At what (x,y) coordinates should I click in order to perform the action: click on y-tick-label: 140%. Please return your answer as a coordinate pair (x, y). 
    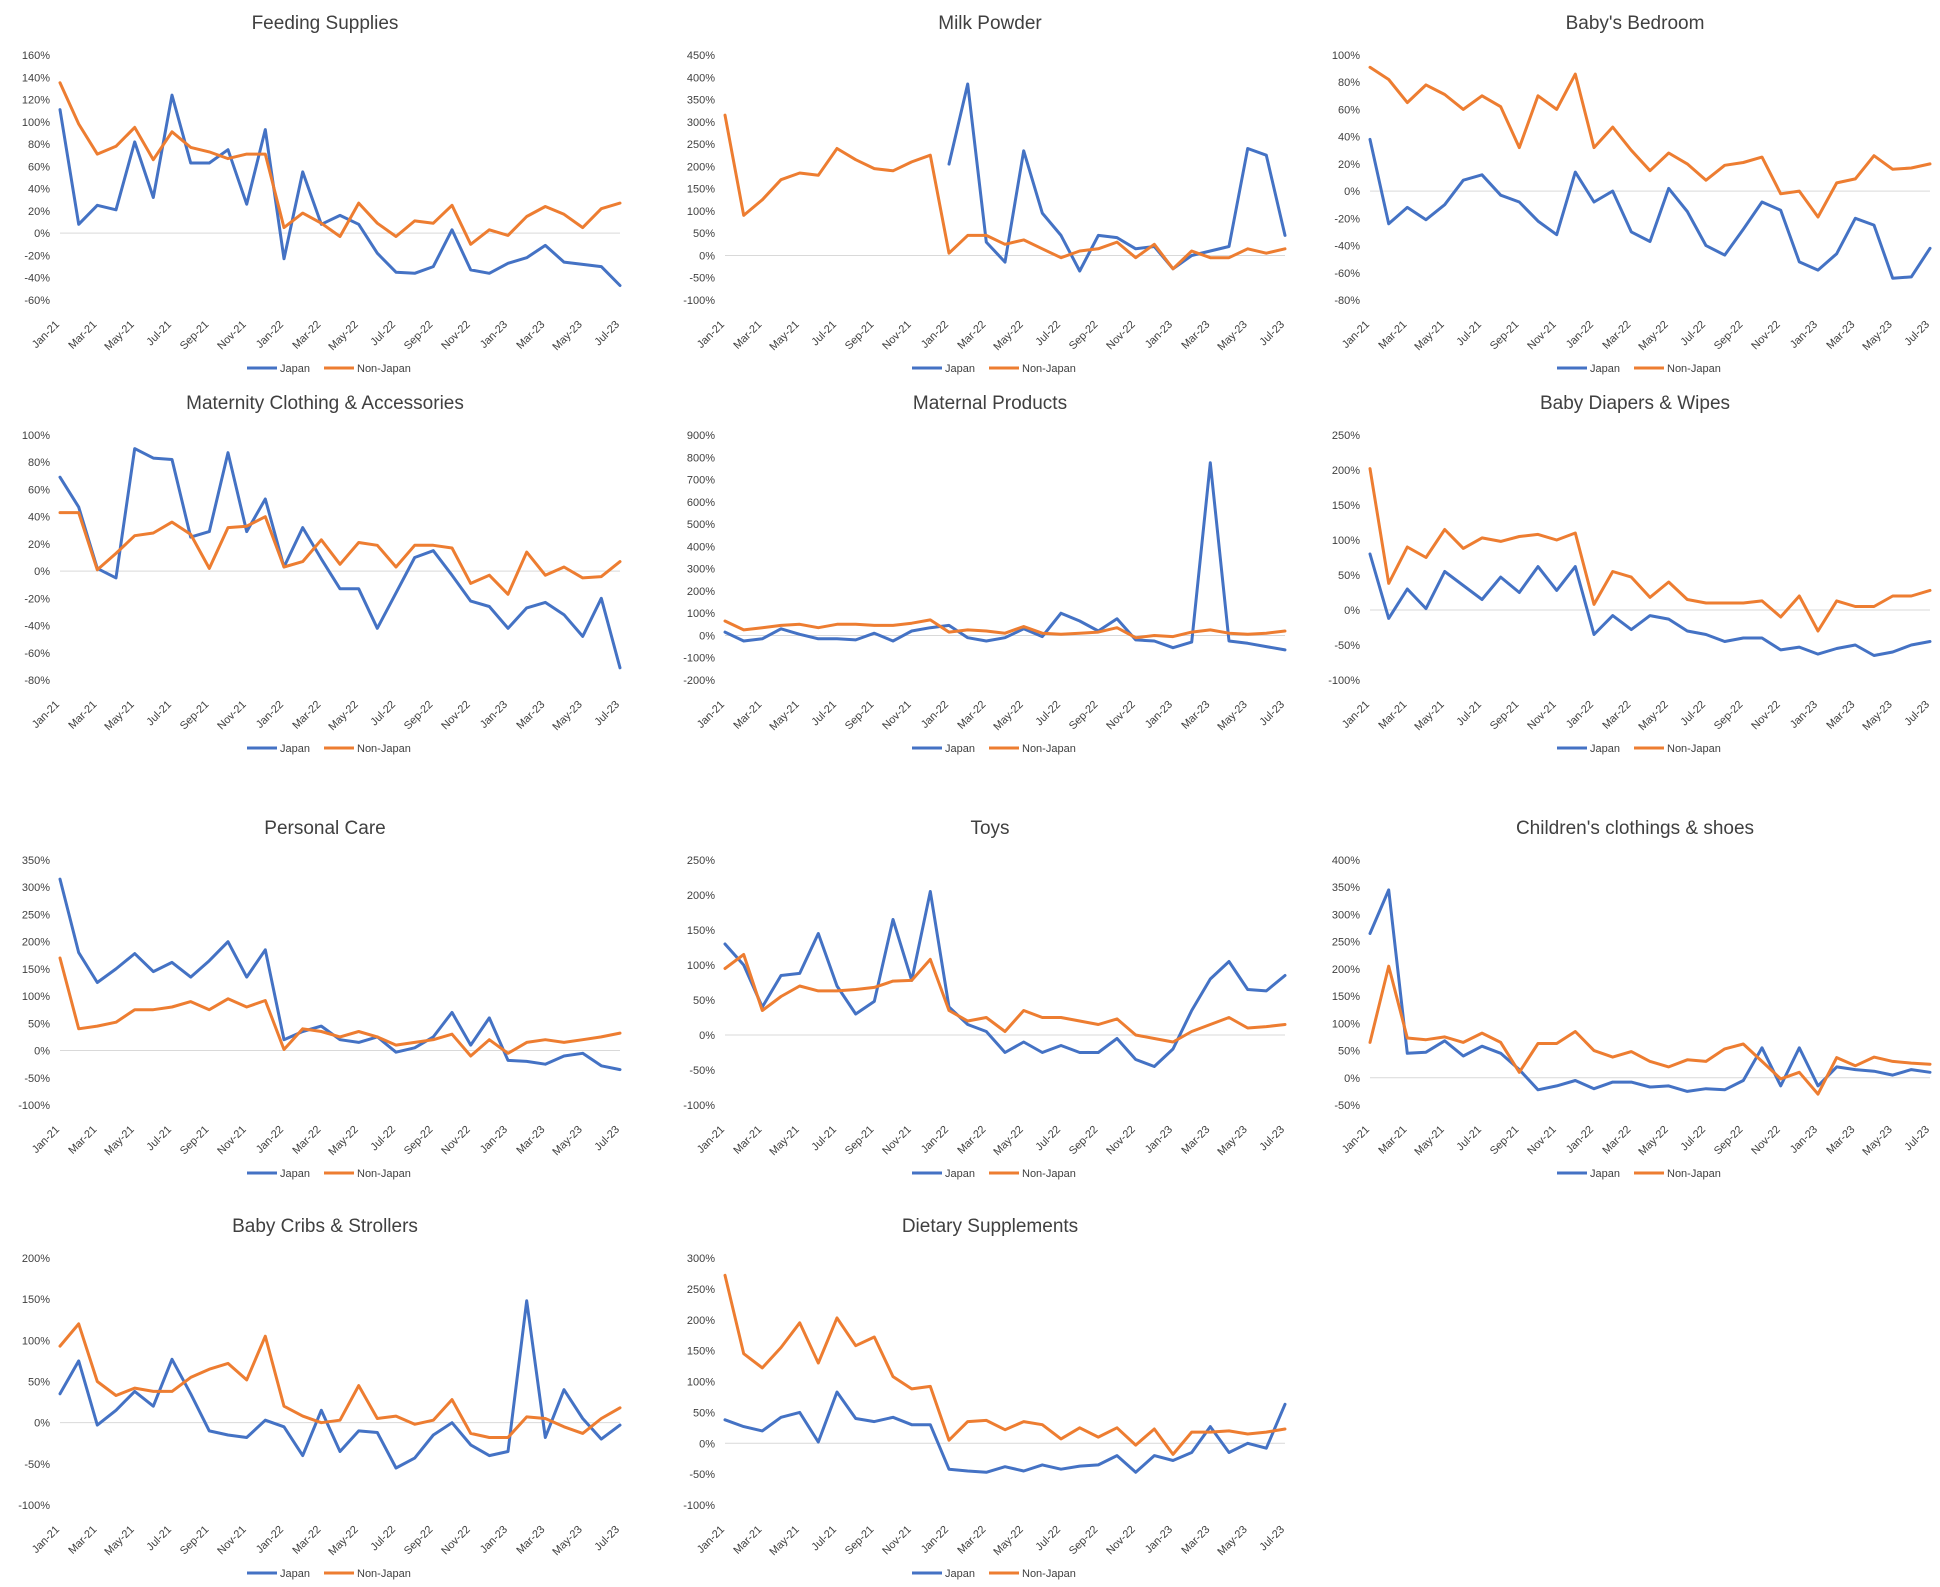
    Looking at the image, I should click on (36, 78).